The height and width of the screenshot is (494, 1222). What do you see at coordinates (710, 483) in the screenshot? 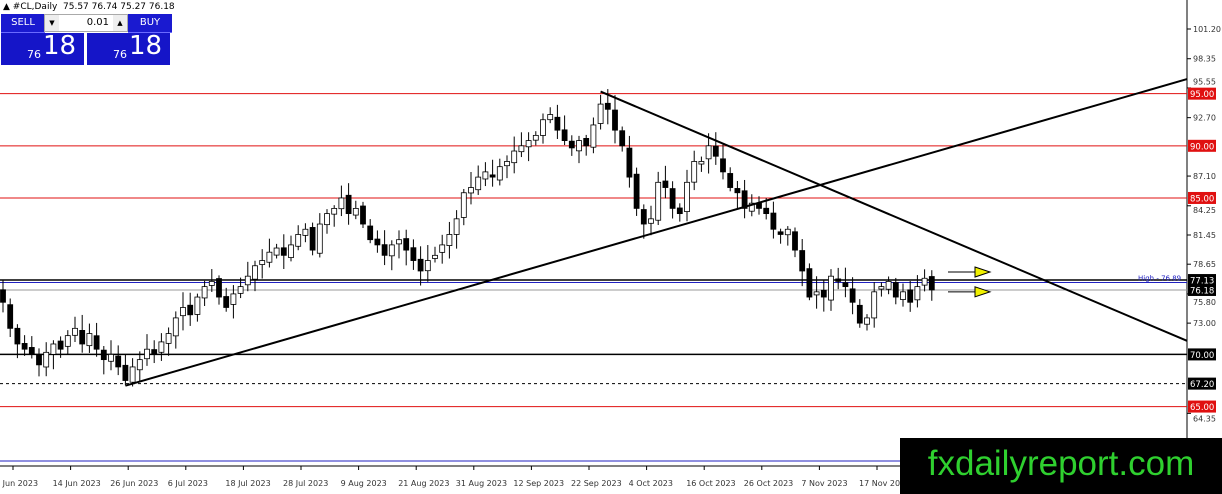
I see `x-tick-label: 16 Oct 2023` at bounding box center [710, 483].